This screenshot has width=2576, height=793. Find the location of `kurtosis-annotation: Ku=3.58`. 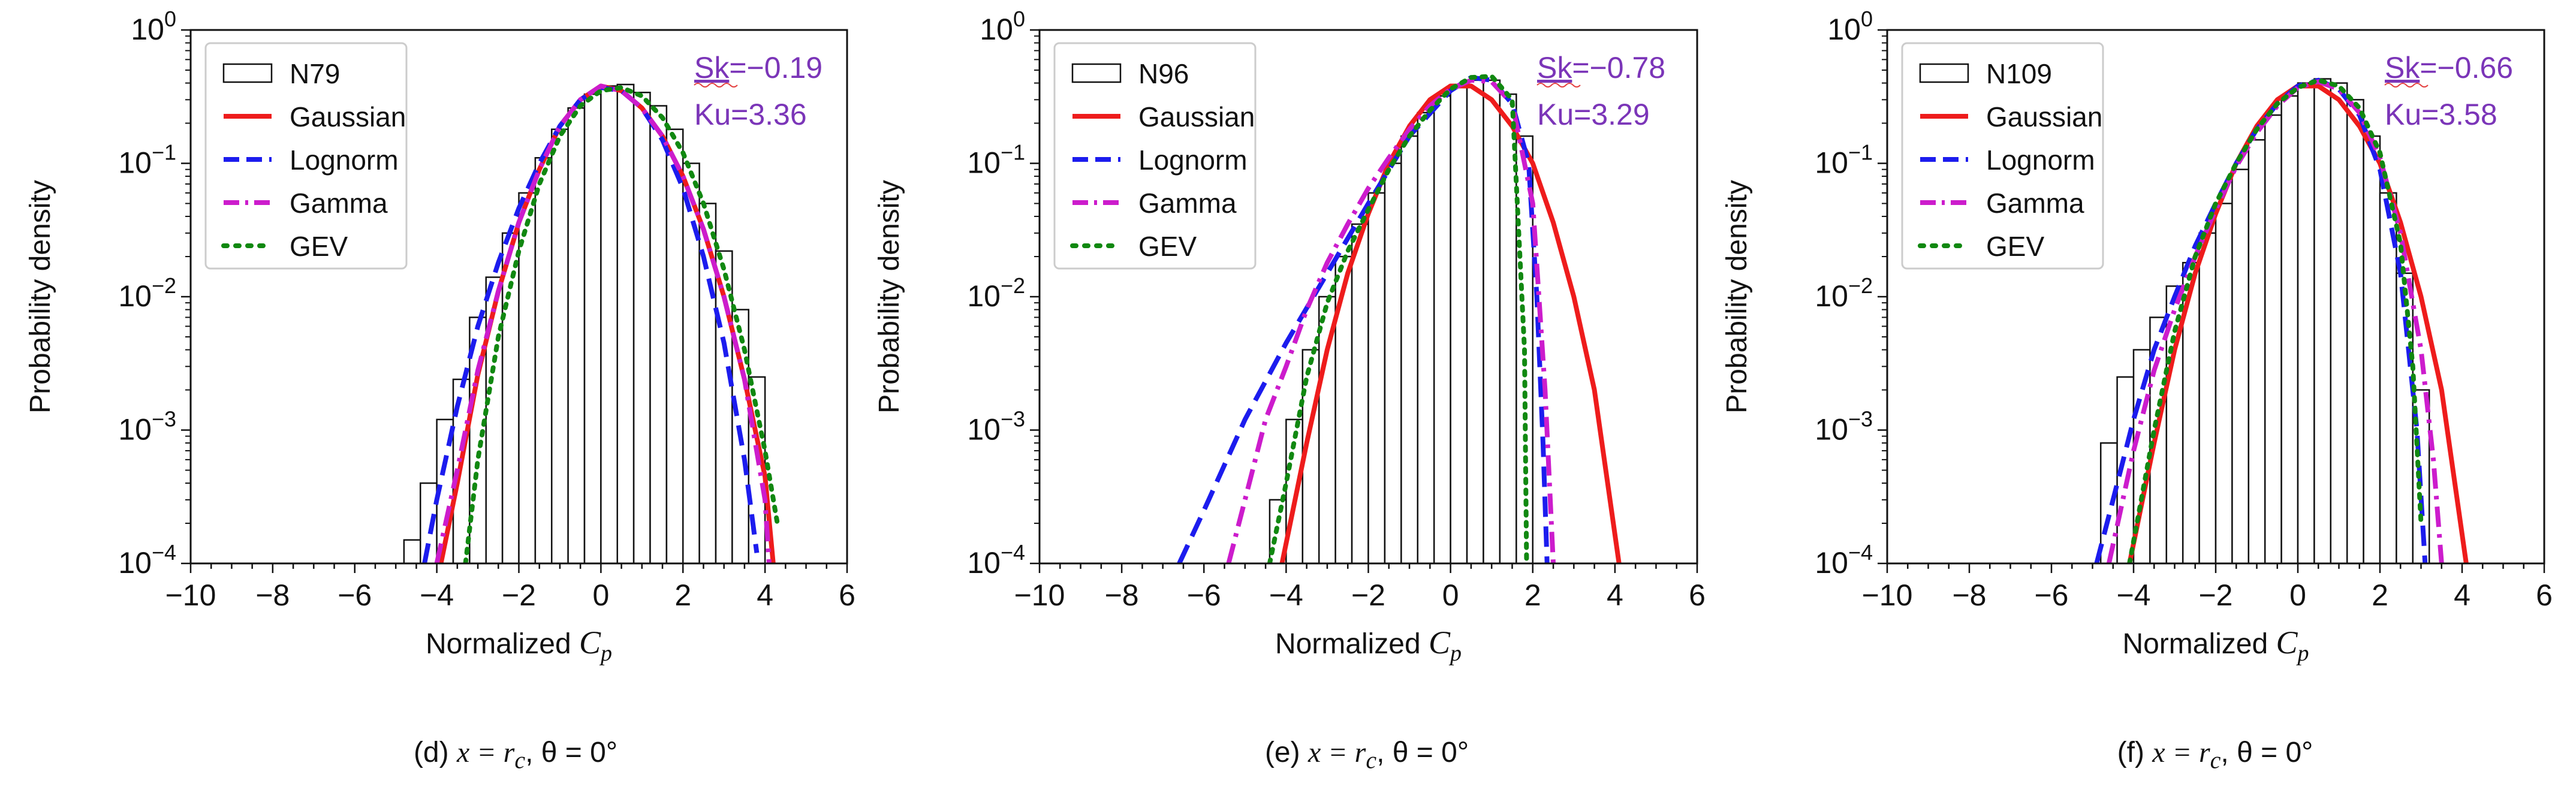

kurtosis-annotation: Ku=3.58 is located at coordinates (2441, 114).